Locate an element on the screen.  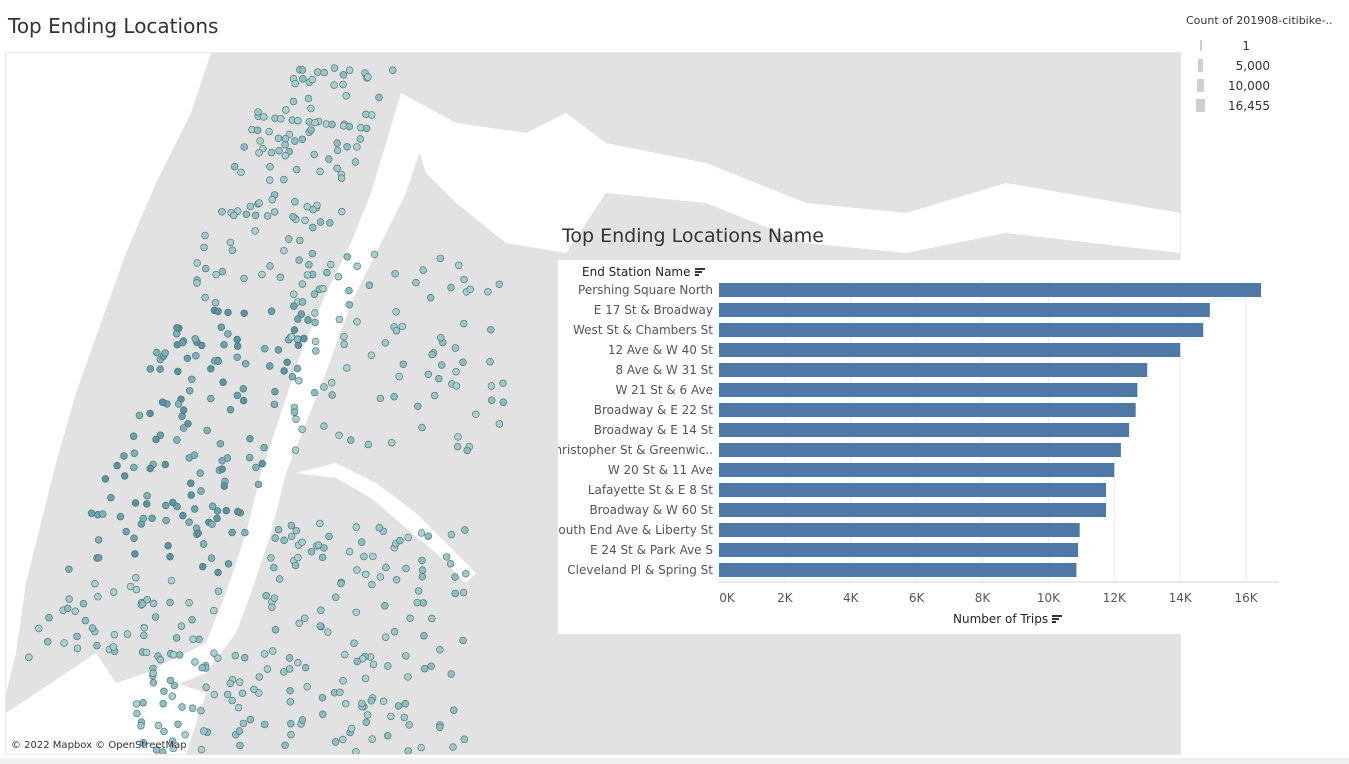
category-label: E 24 St & Park Ave S is located at coordinates (651, 550).